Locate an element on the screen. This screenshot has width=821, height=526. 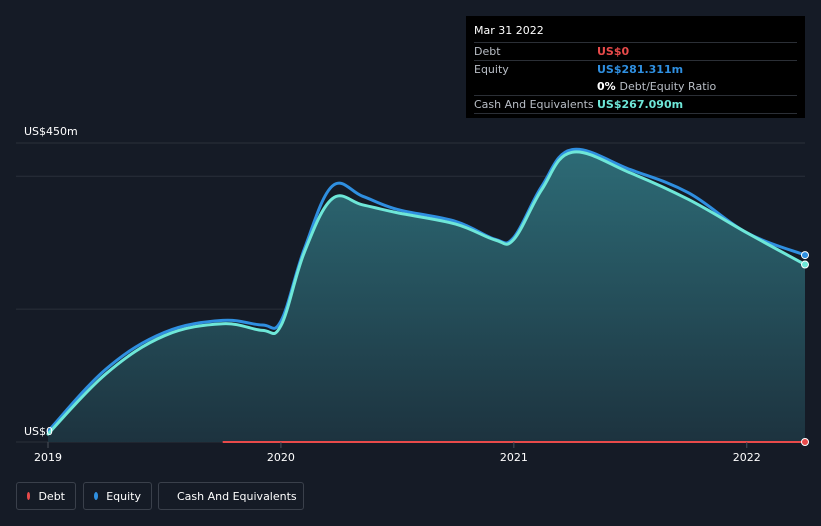
x-tick-label-2019: 2019 is located at coordinates (48, 457).